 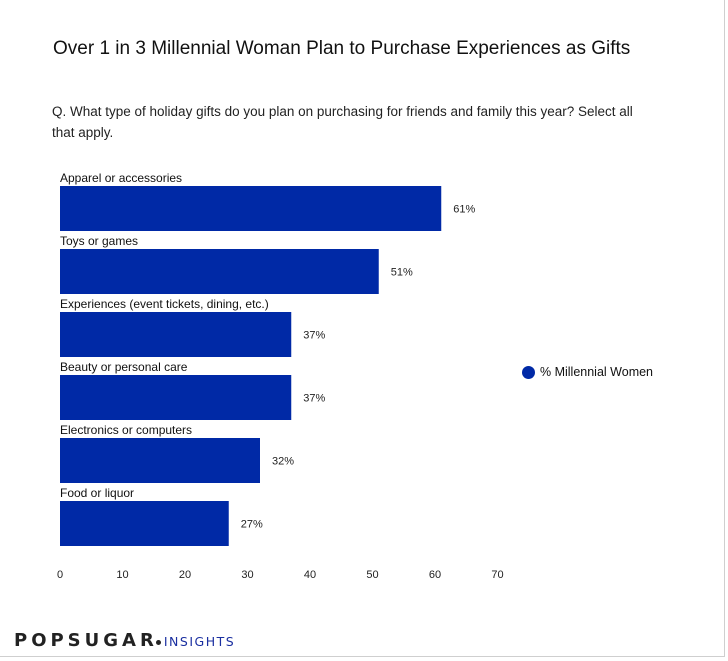 I want to click on legend-swatch, so click(x=528, y=372).